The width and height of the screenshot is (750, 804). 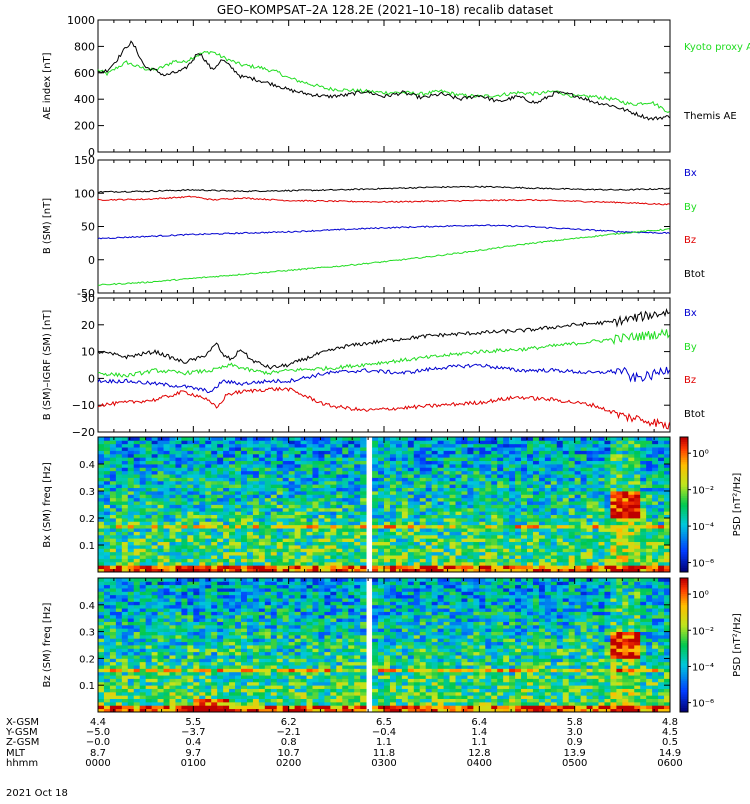 I want to click on colorbar-label: PSD [nT²/Hz], so click(x=737, y=505).